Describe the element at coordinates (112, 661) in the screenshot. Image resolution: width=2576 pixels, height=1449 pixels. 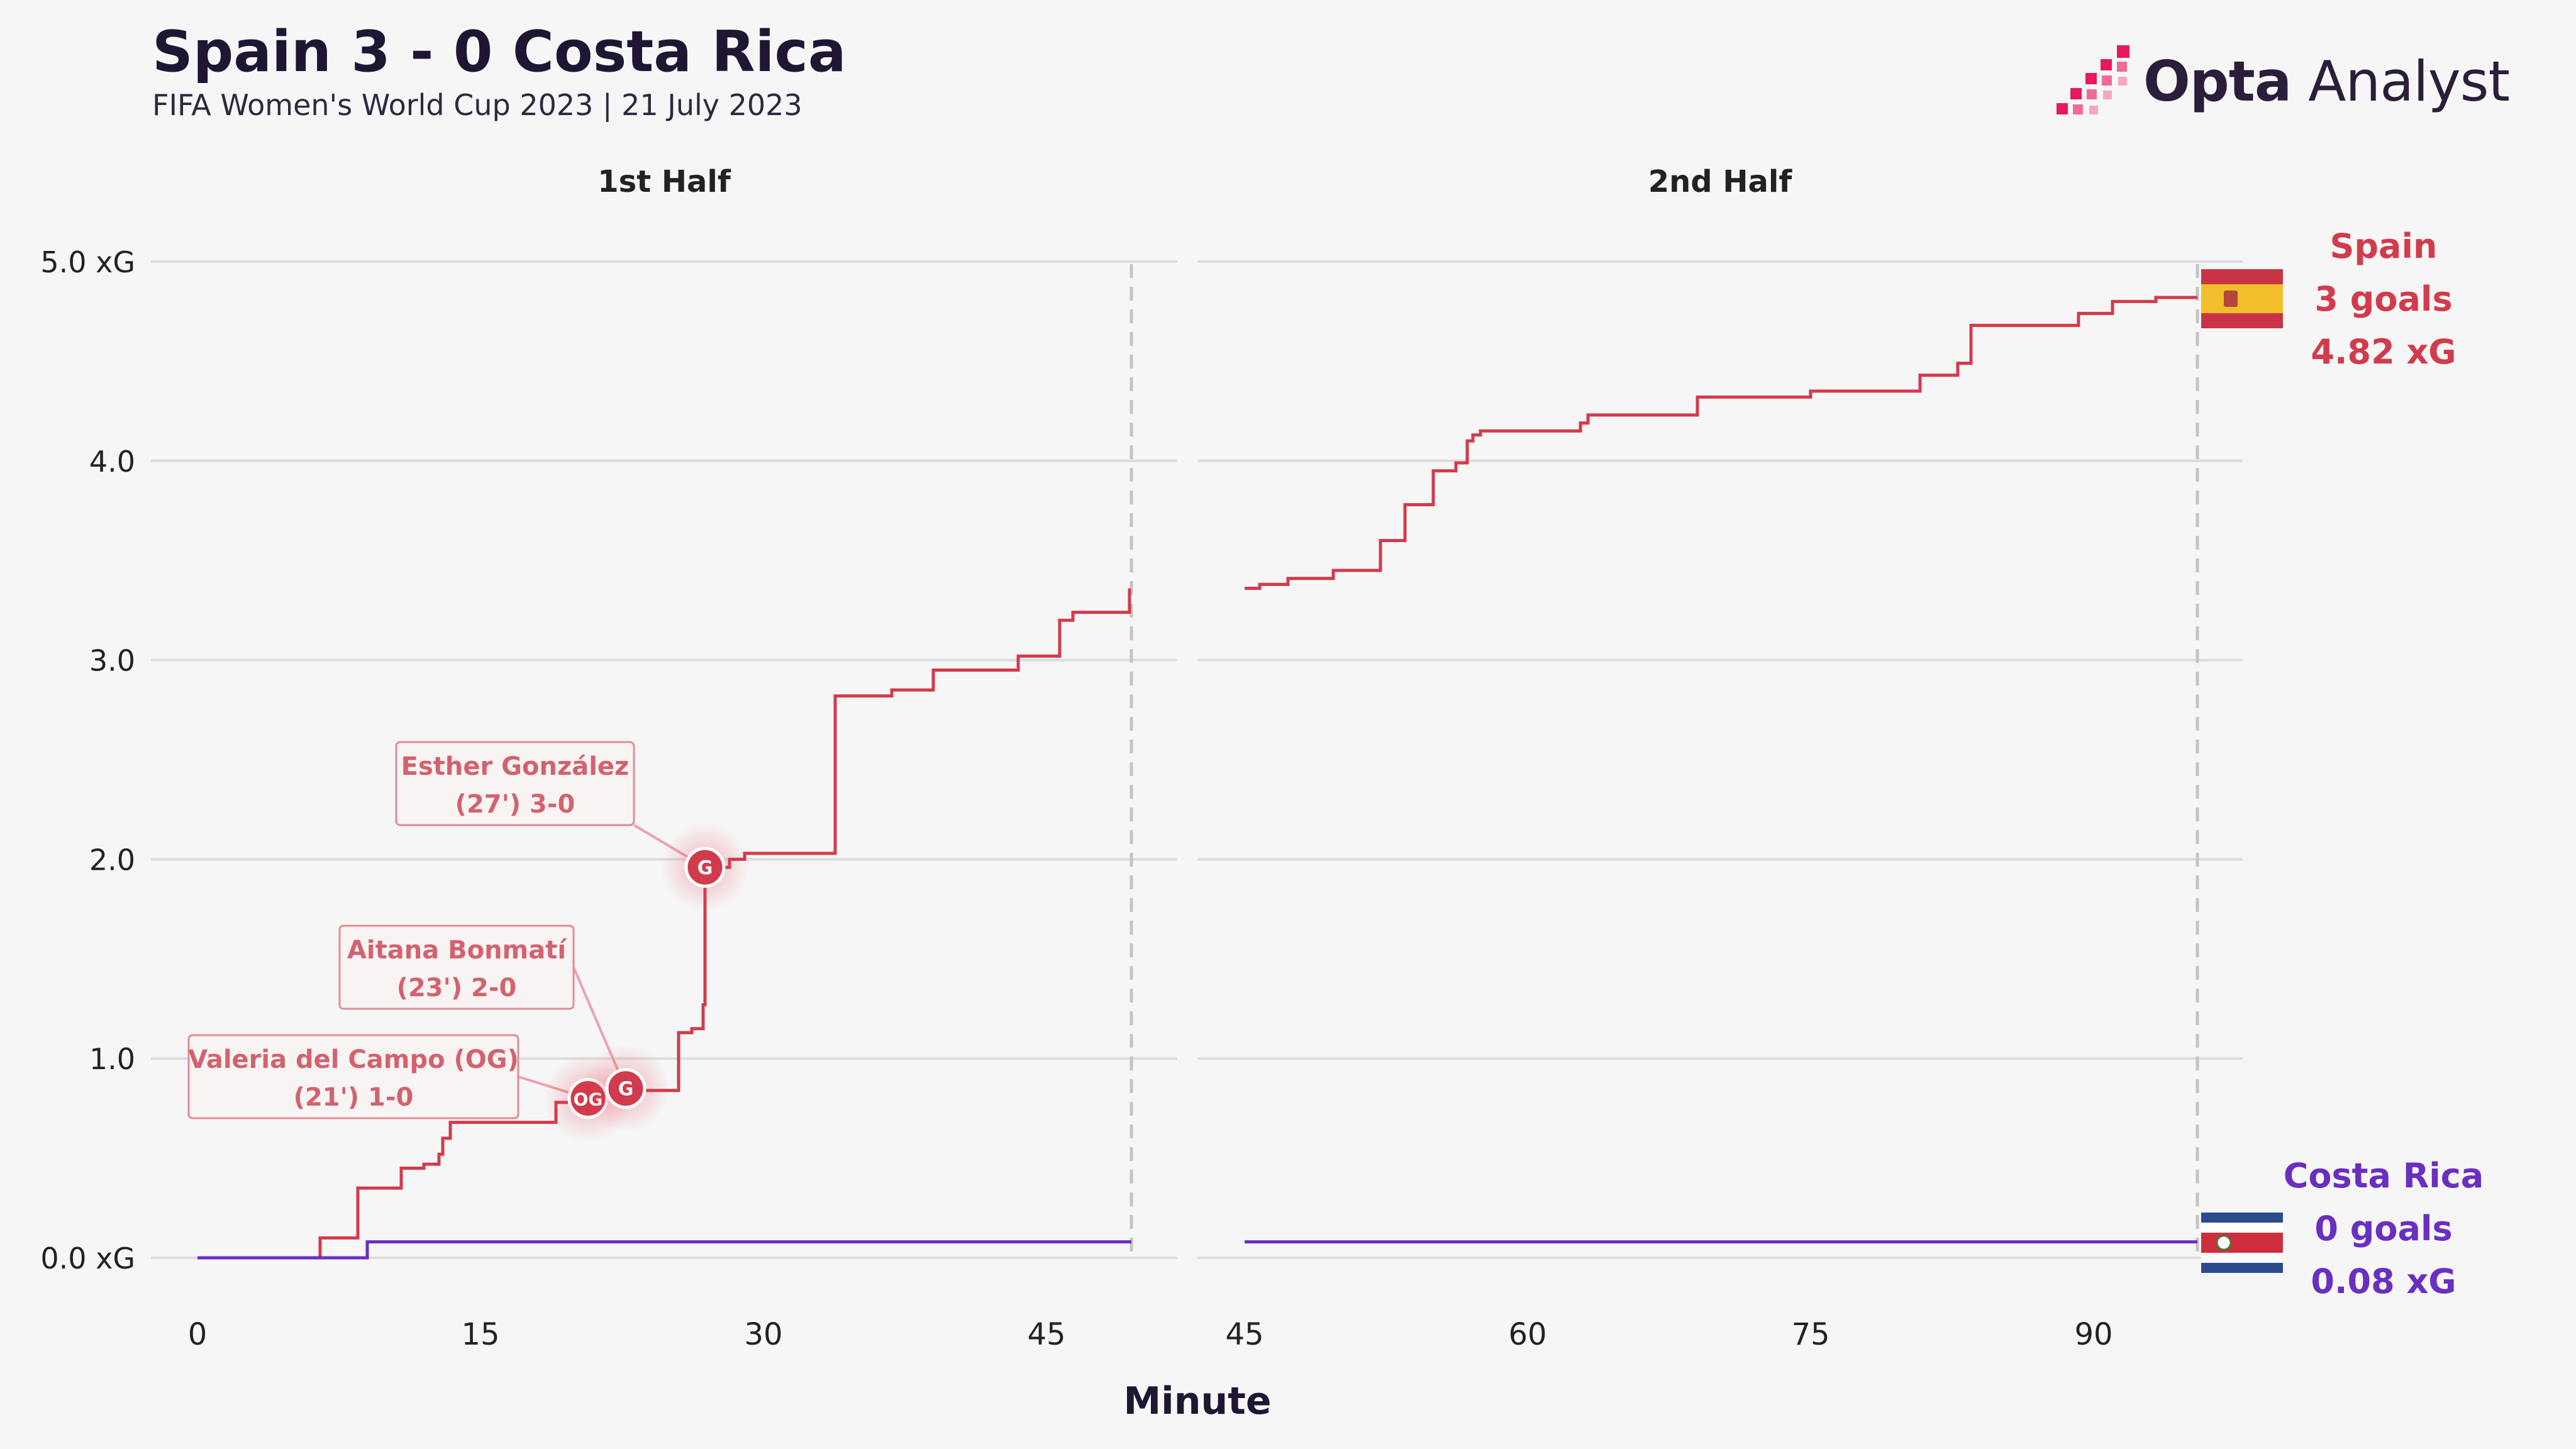
I see `y-tick-label-3: 3.0` at that location.